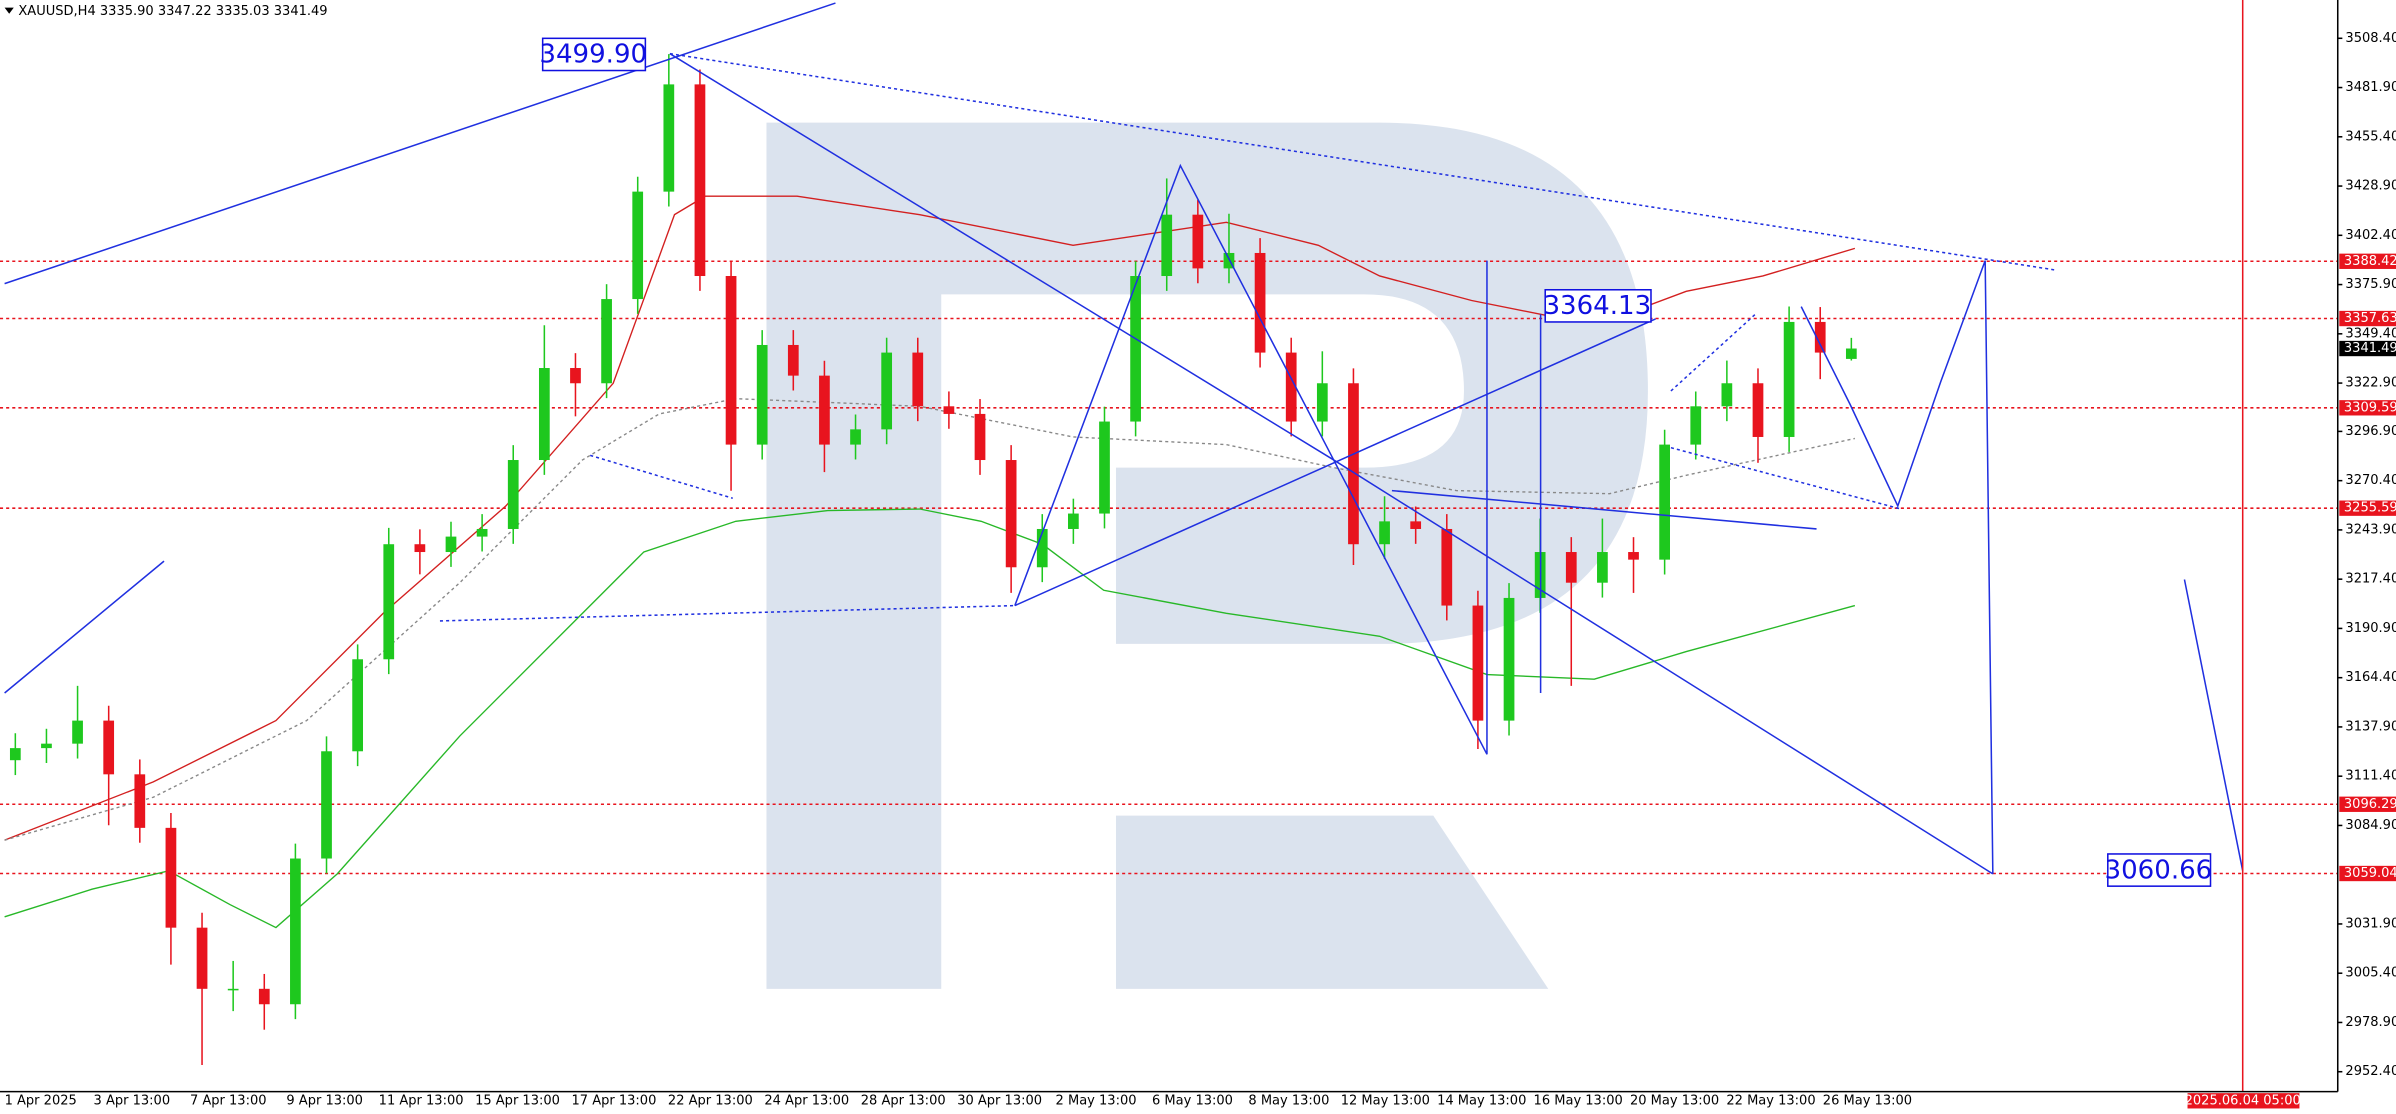 The width and height of the screenshot is (2396, 1114). Describe the element at coordinates (2370, 628) in the screenshot. I see `y-tick-label: 3190.90` at that location.